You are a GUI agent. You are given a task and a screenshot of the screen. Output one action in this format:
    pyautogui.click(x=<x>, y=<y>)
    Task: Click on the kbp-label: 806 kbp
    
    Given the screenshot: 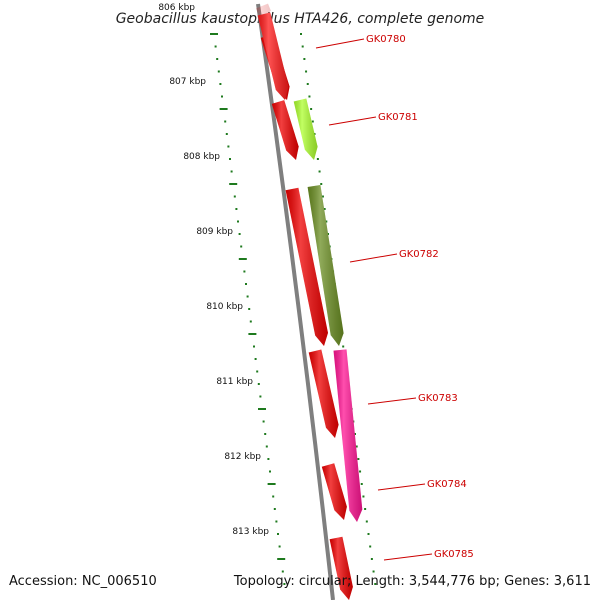 What is the action you would take?
    pyautogui.click(x=176, y=8)
    